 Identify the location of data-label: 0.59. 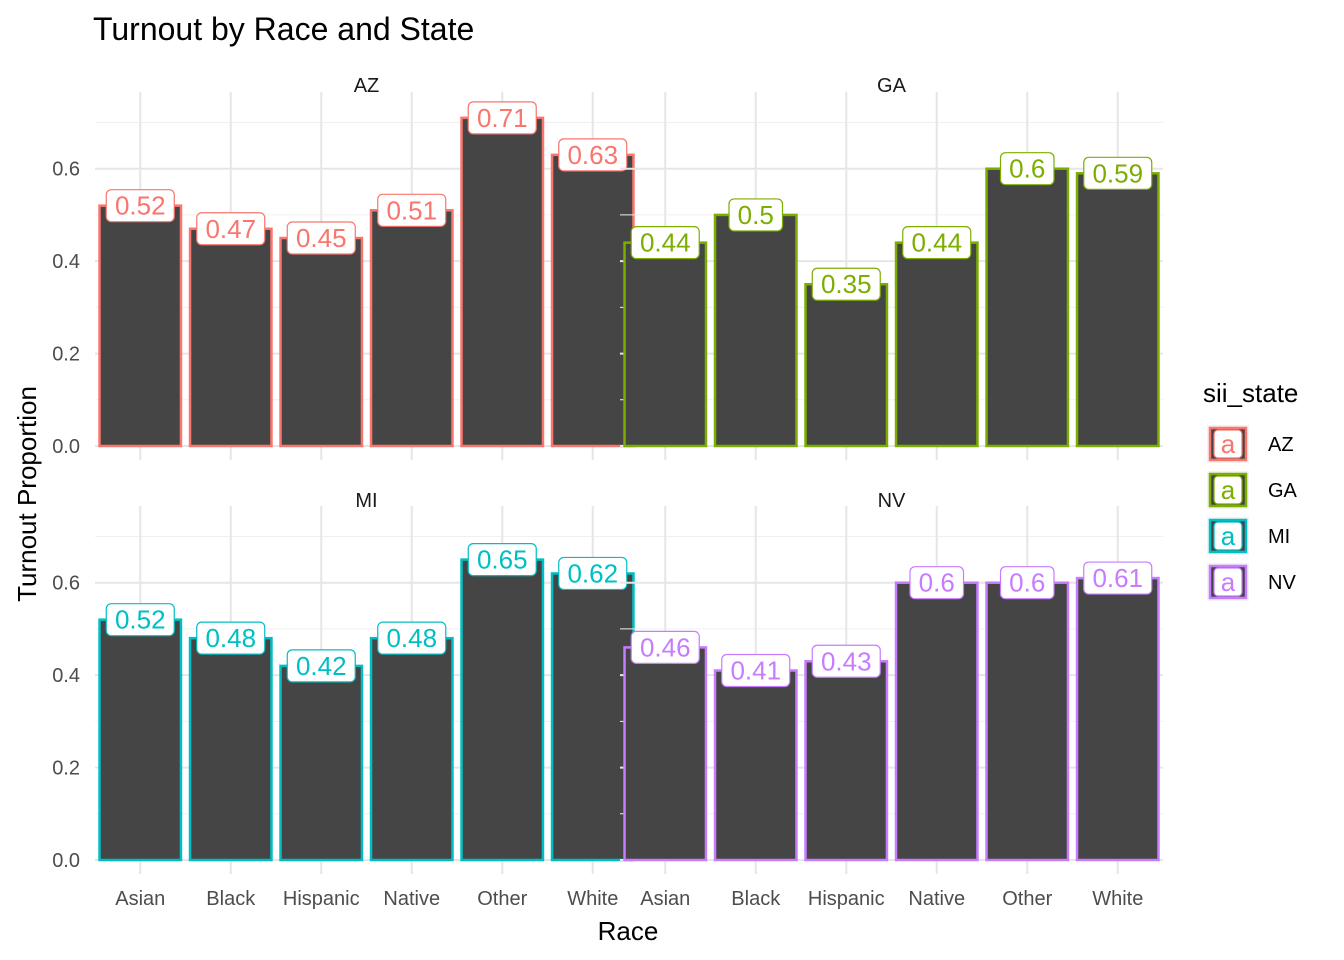
(1117, 173).